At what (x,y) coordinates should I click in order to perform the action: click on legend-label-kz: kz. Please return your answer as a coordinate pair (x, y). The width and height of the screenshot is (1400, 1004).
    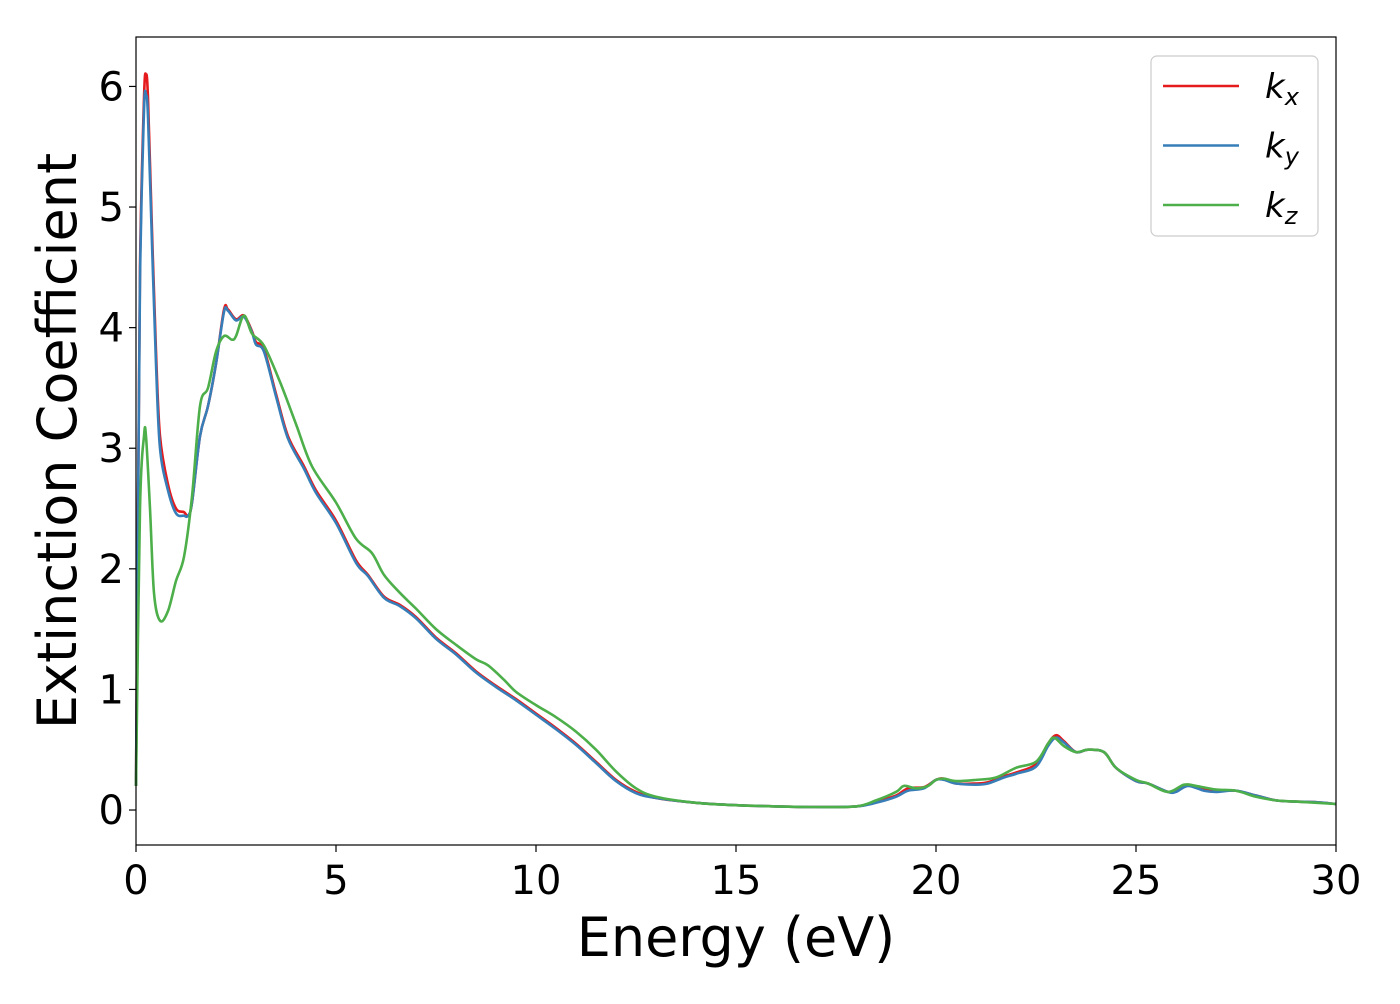
    Looking at the image, I should click on (1282, 208).